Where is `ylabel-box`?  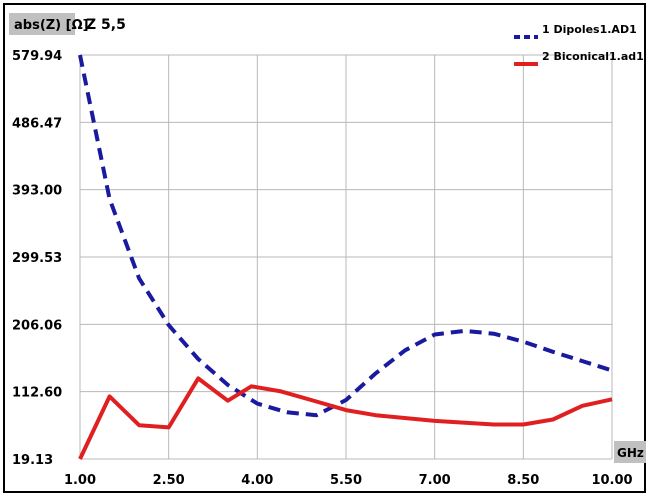 ylabel-box is located at coordinates (42, 24).